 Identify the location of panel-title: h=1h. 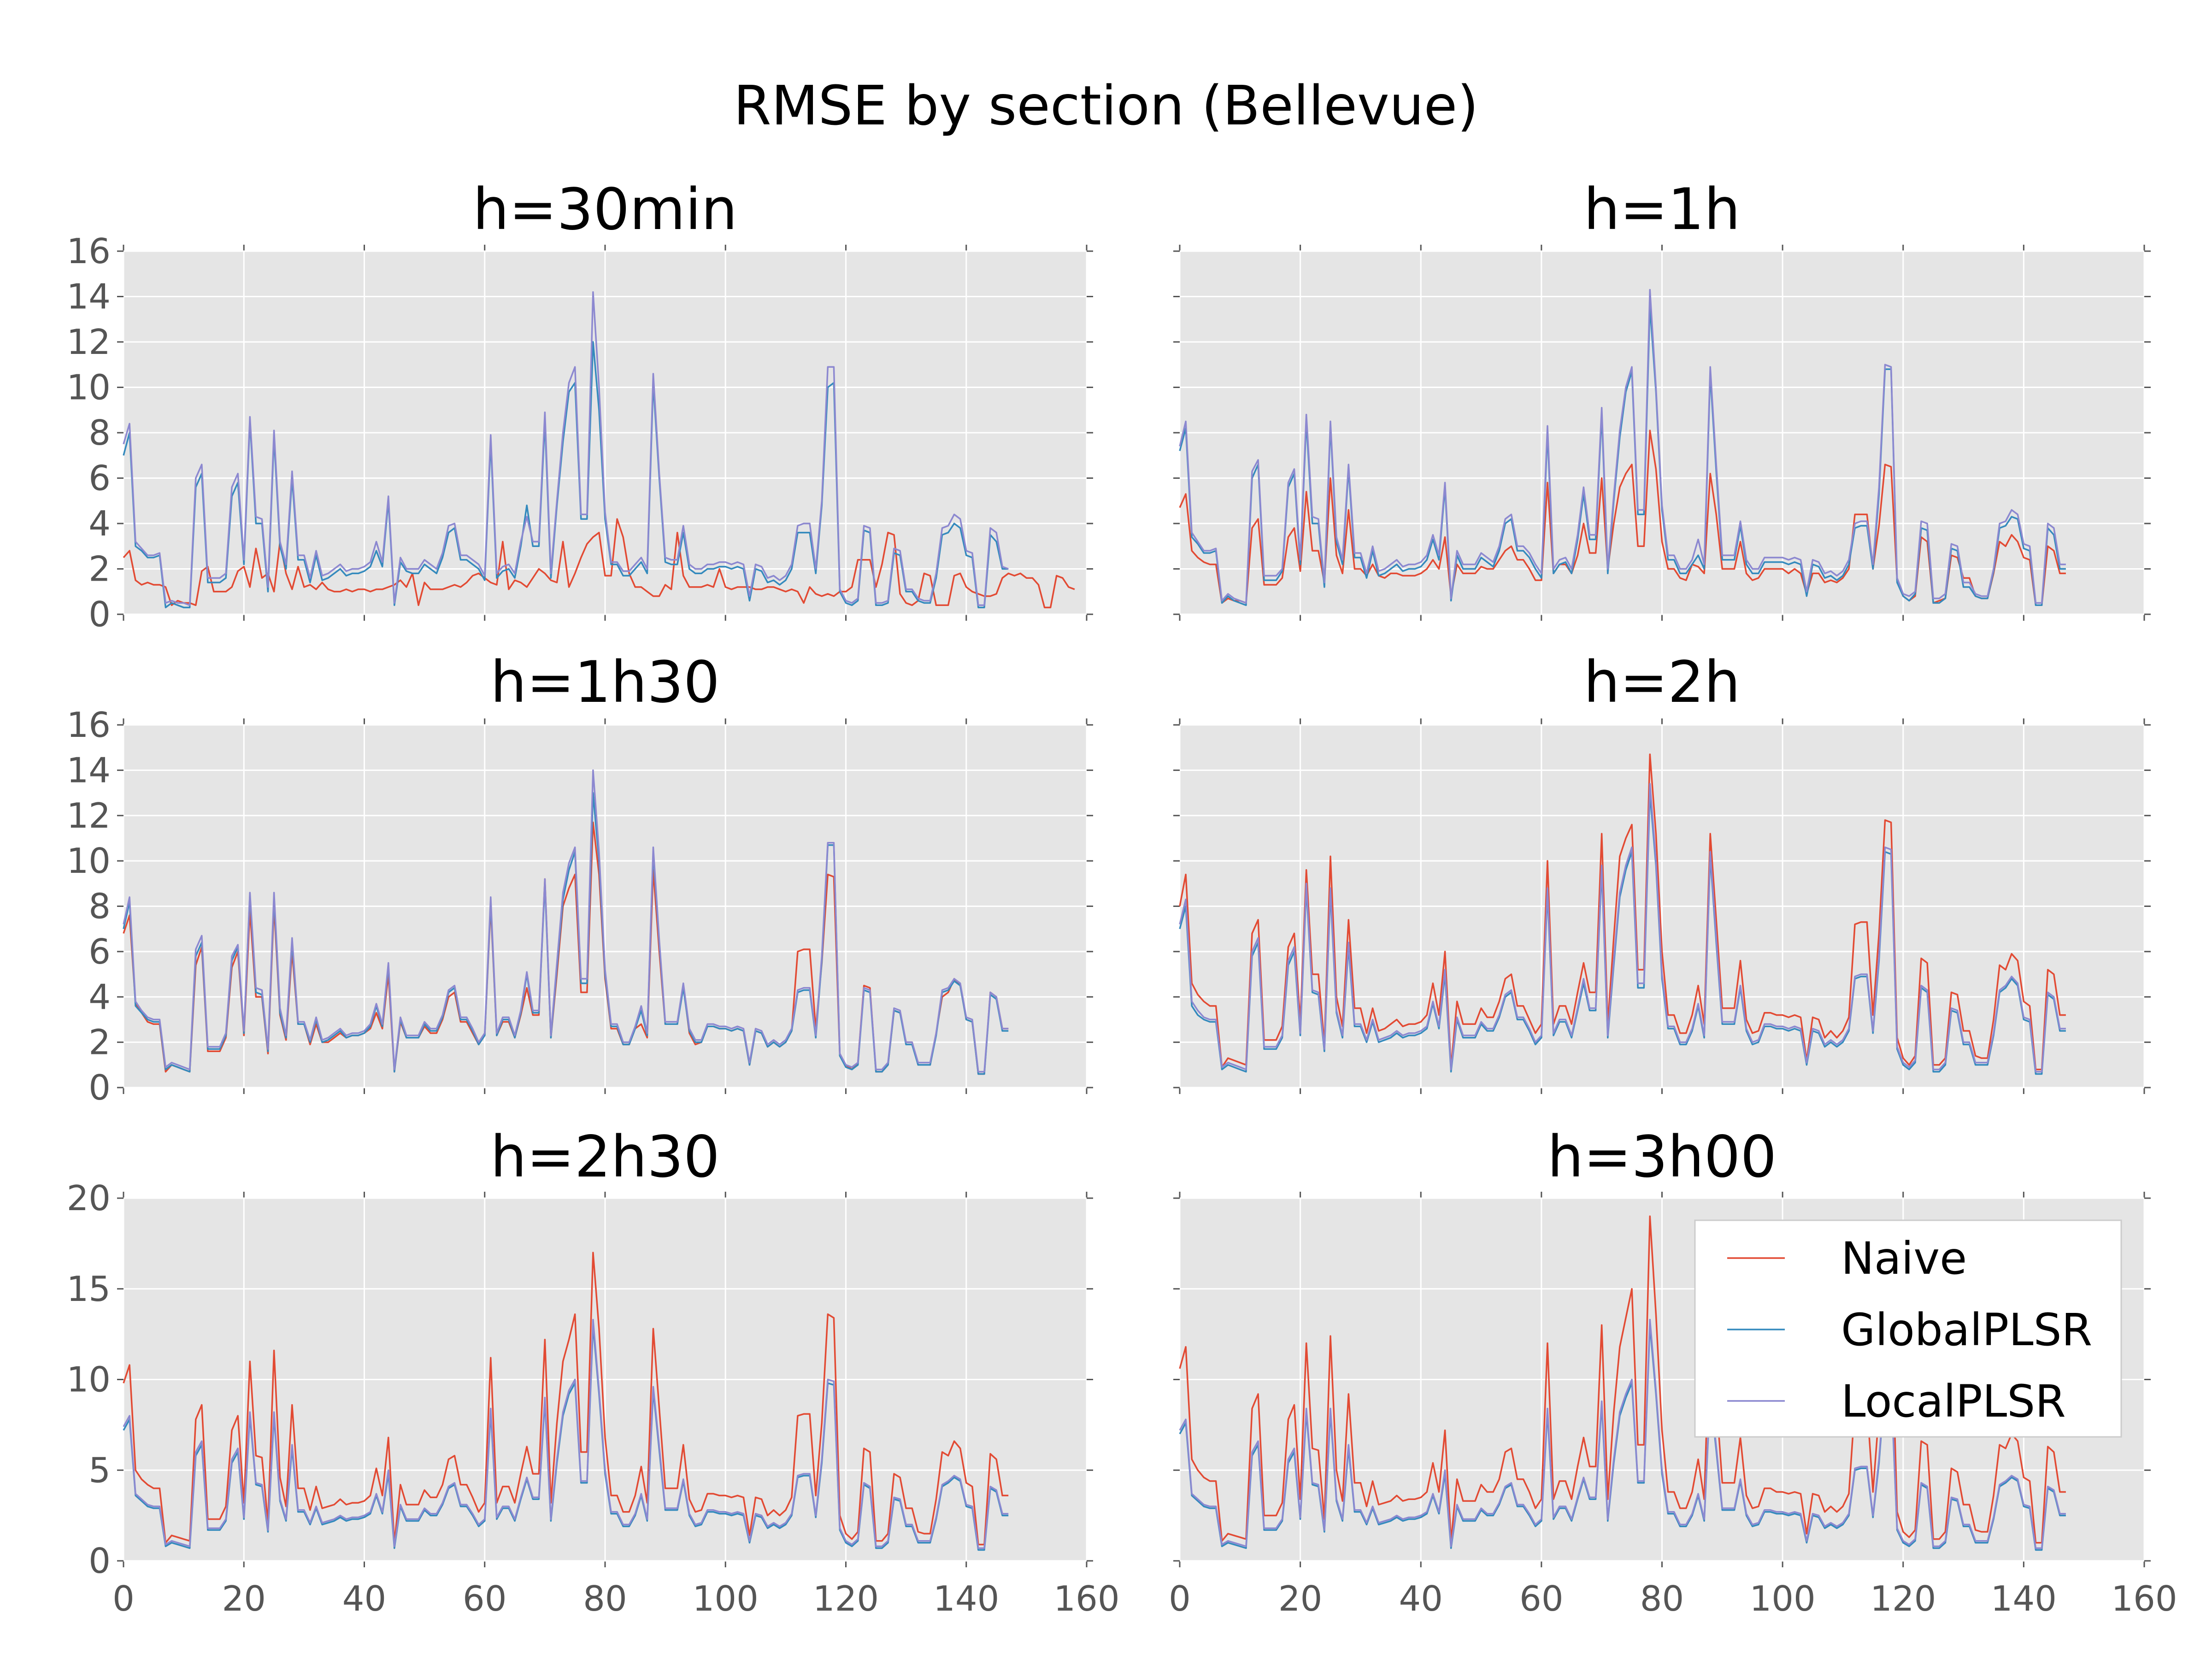
(1662, 209).